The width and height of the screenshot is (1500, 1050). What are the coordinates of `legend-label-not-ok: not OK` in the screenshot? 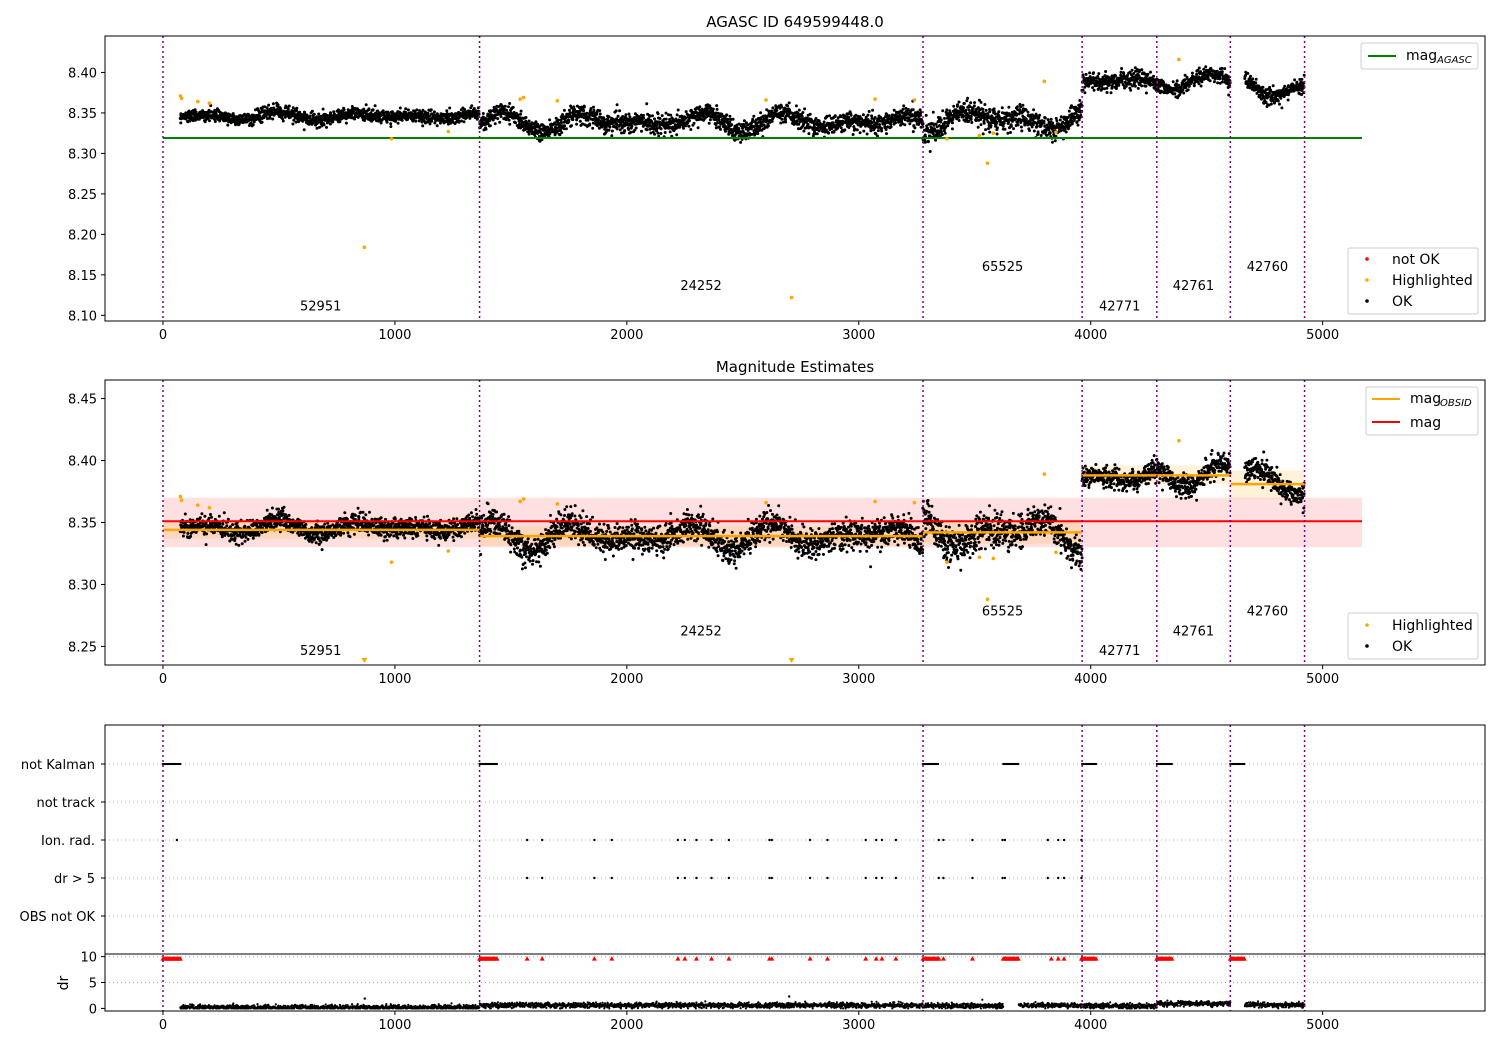 It's located at (1416, 260).